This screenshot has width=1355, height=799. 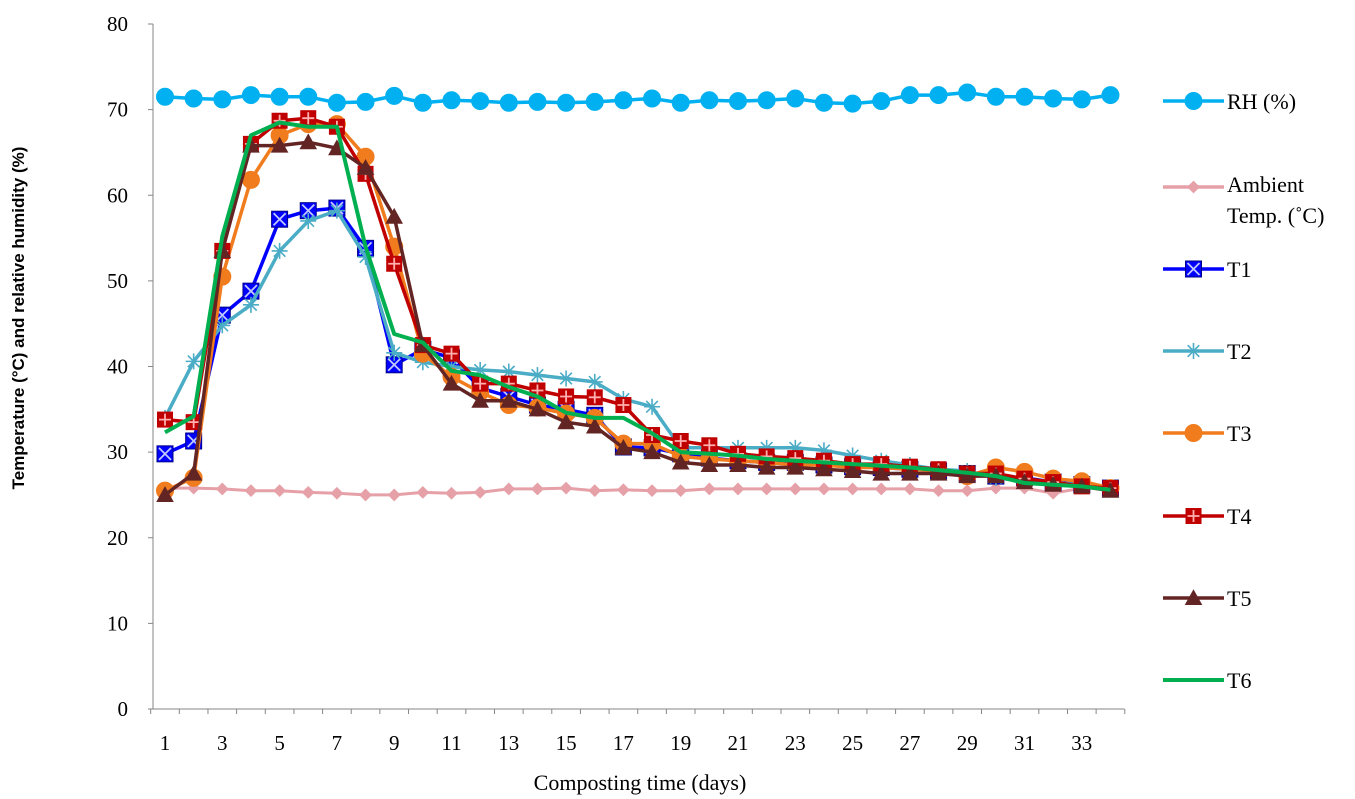 I want to click on legend-item: Ambient Temp. (˚C), so click(x=1243, y=200).